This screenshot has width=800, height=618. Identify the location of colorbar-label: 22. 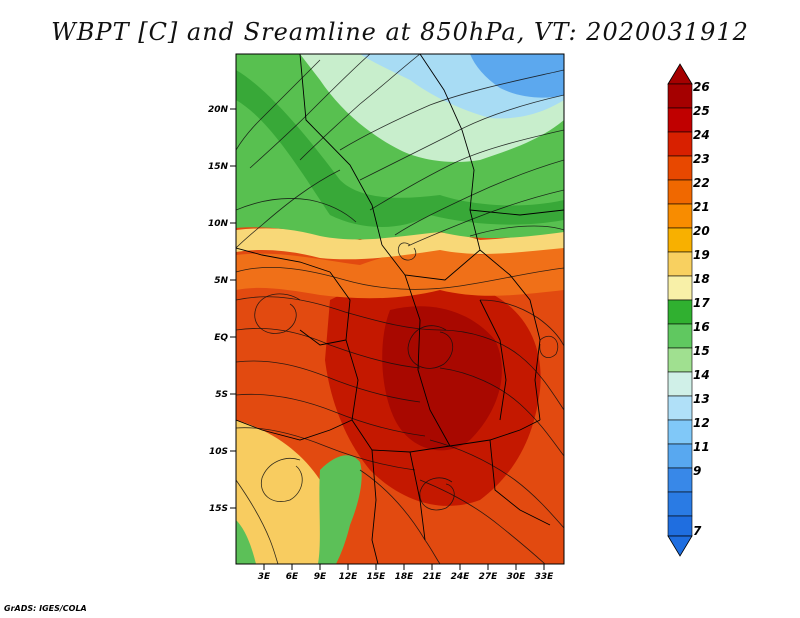
(701, 183).